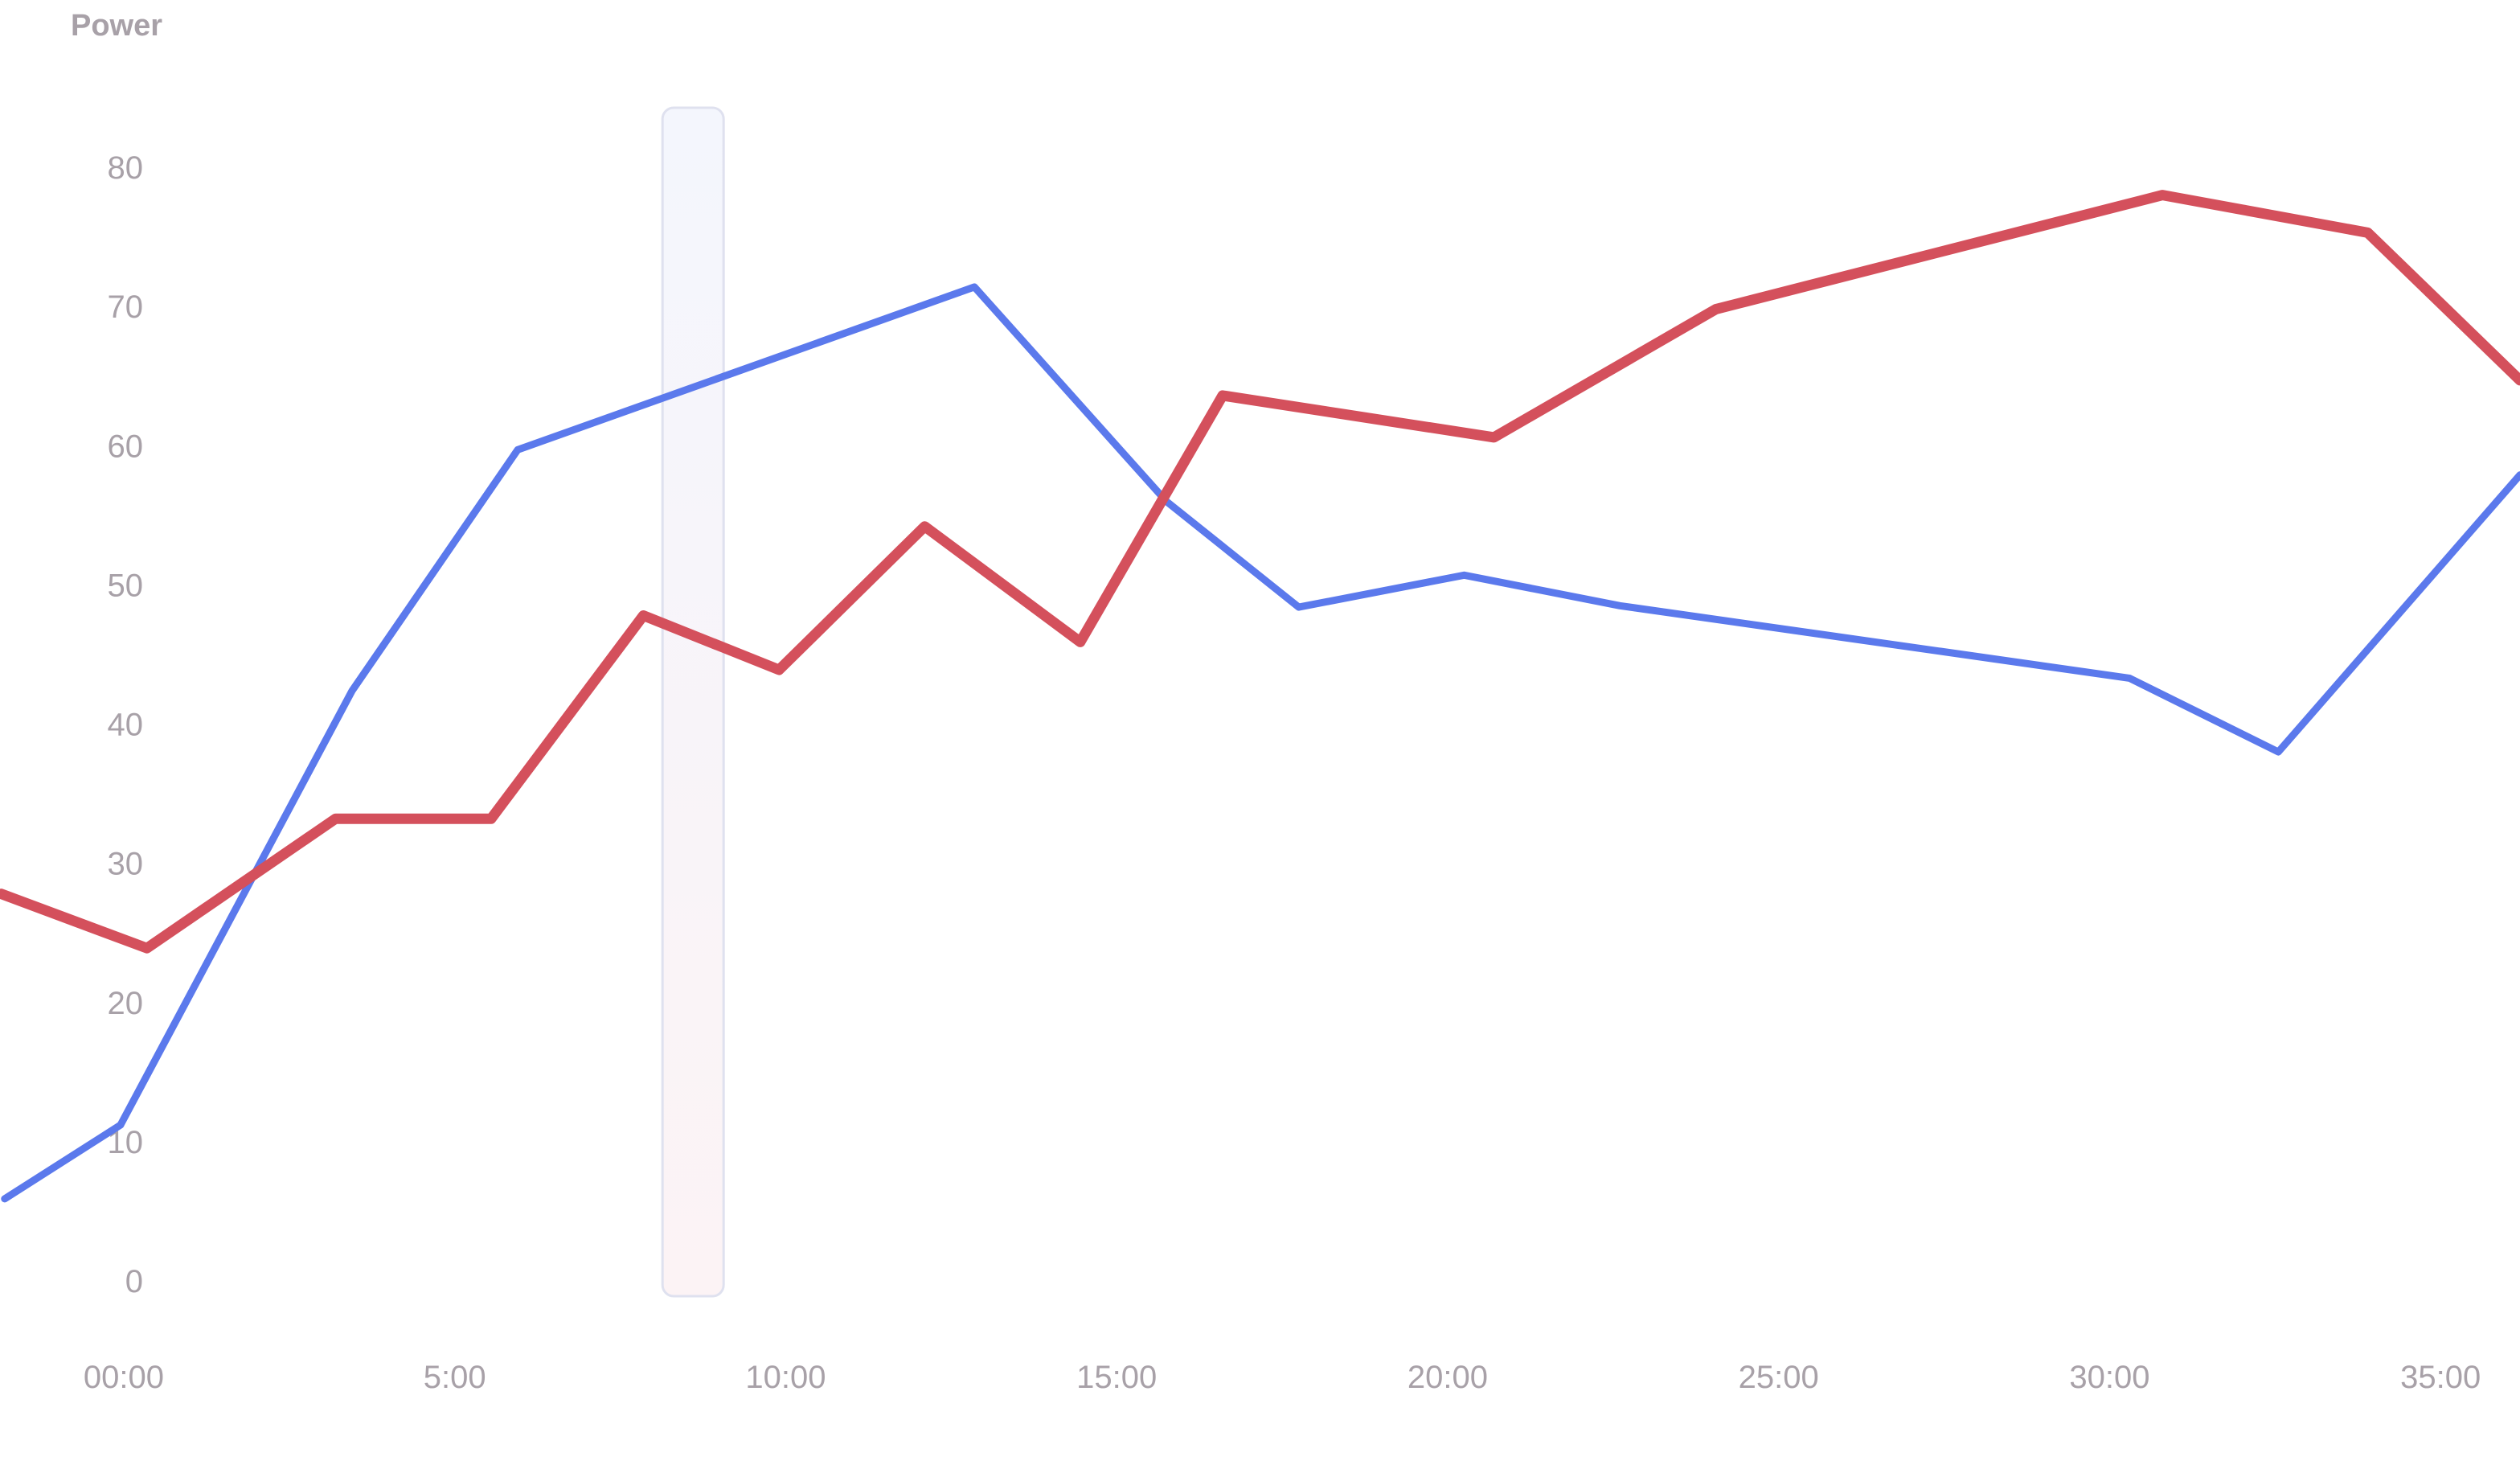 The width and height of the screenshot is (2520, 1457). I want to click on x-tick-label: 25:00, so click(1779, 1377).